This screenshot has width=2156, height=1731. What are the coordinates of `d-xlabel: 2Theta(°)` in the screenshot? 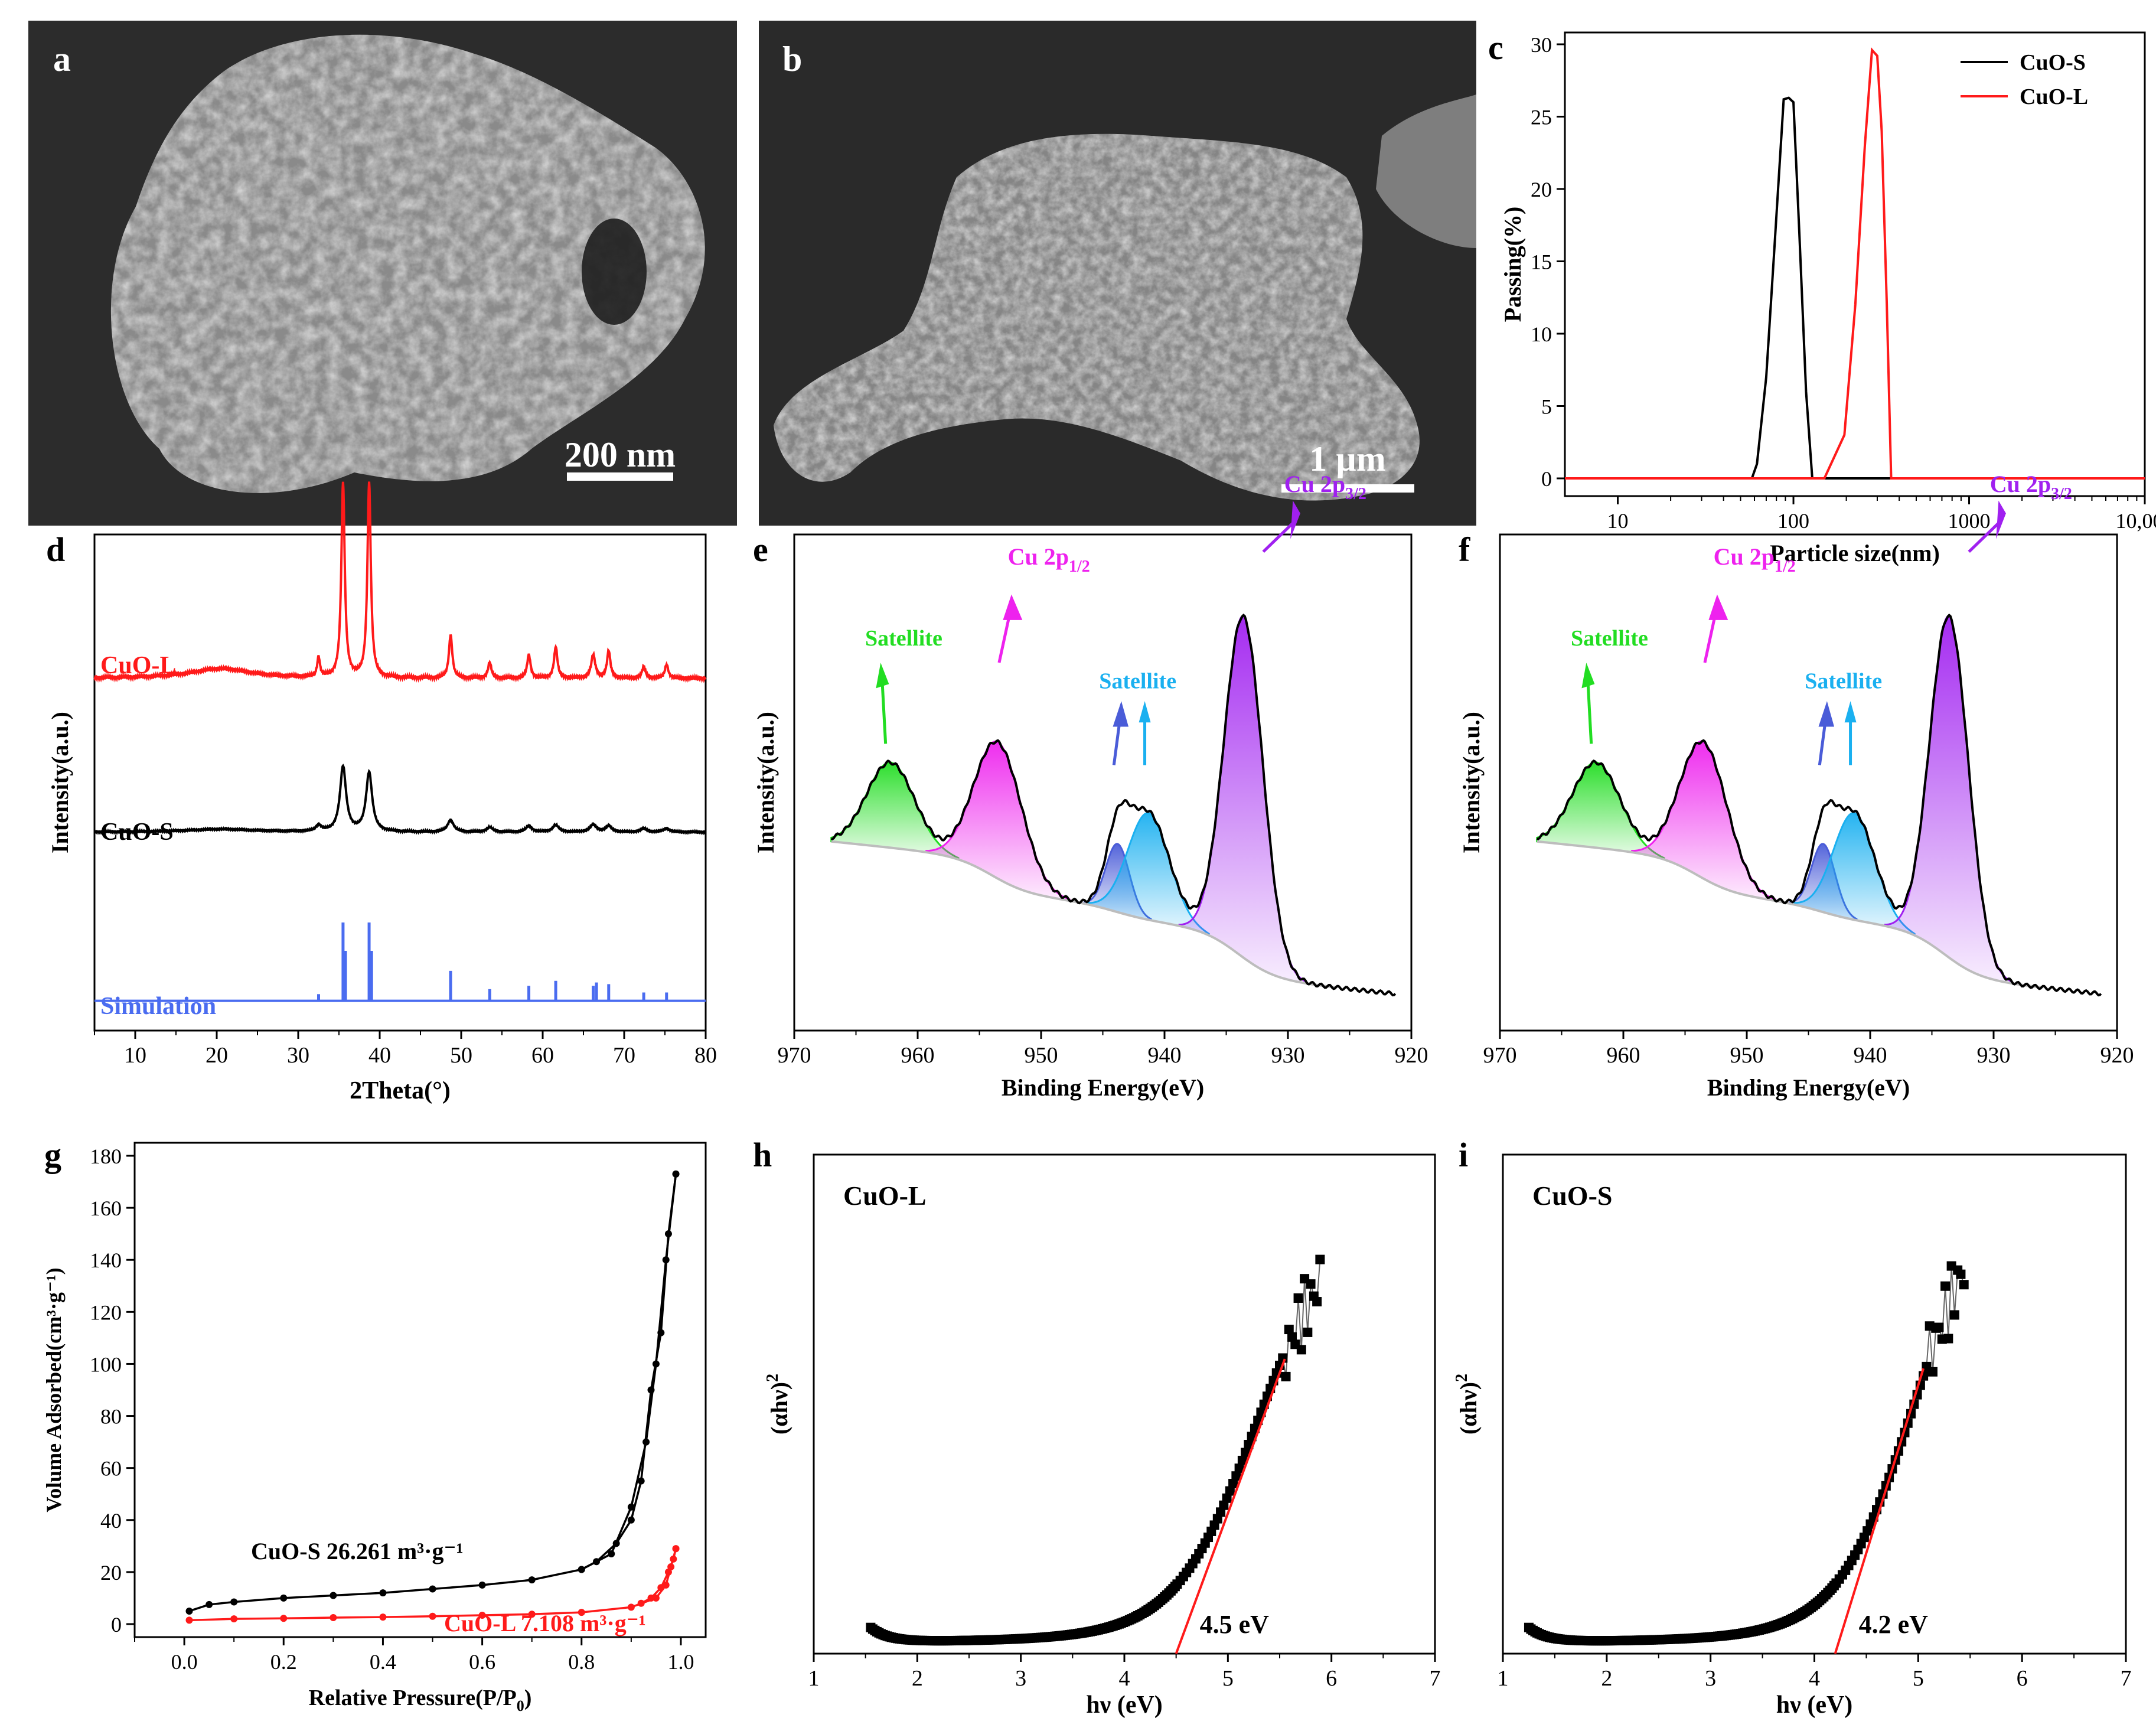 It's located at (400, 1090).